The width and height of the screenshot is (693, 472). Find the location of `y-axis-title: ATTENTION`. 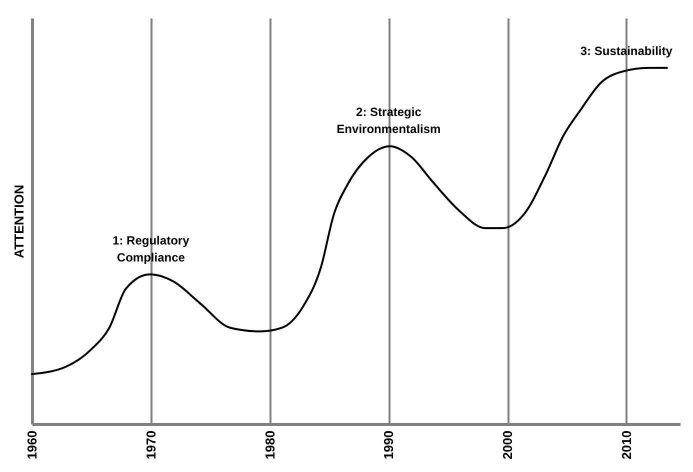

y-axis-title: ATTENTION is located at coordinates (19, 221).